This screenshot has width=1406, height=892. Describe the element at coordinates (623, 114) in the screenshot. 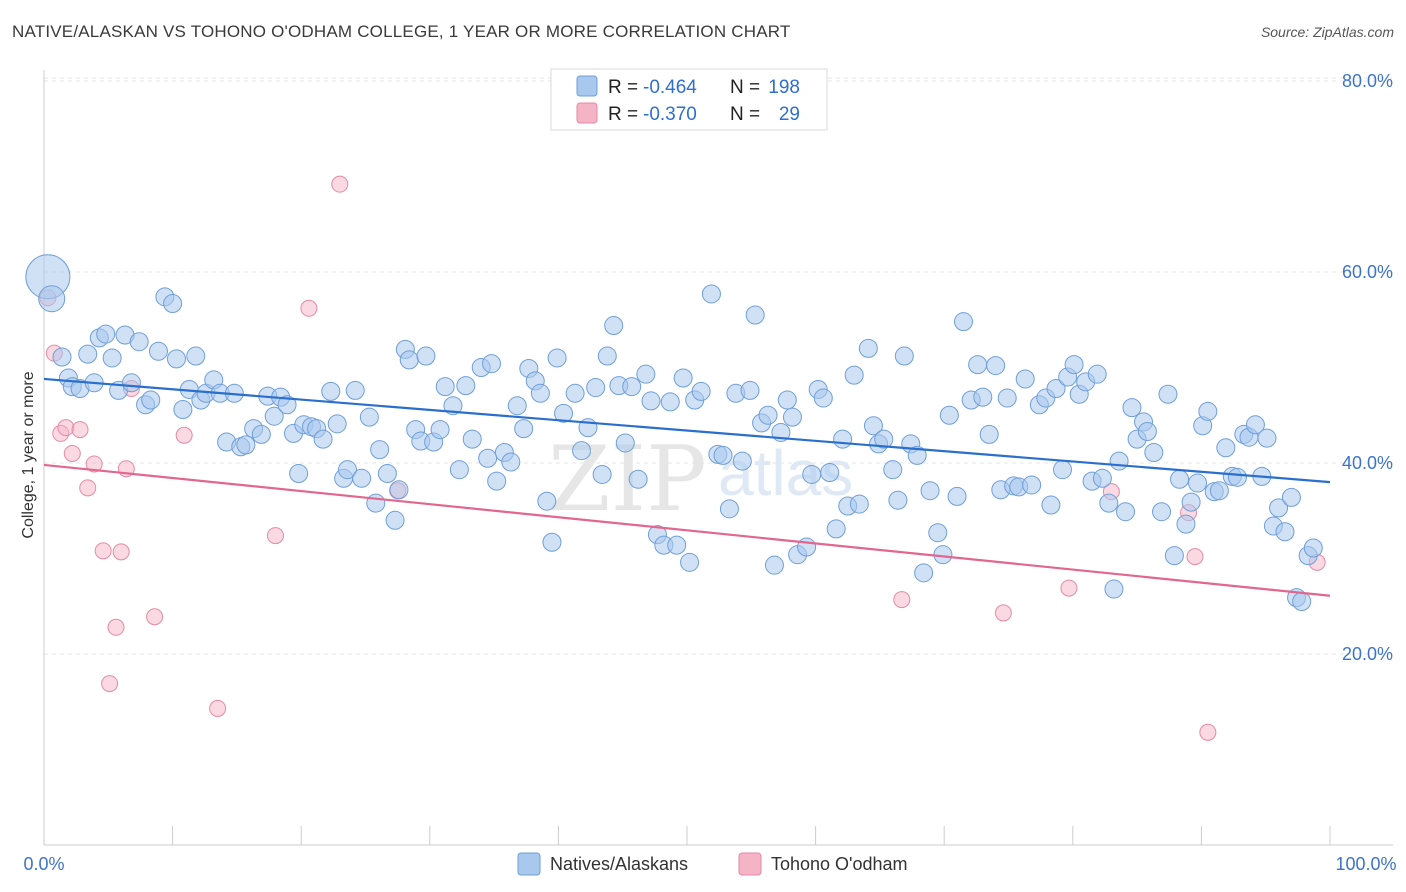

I see `legend-r-label-2: R =` at that location.